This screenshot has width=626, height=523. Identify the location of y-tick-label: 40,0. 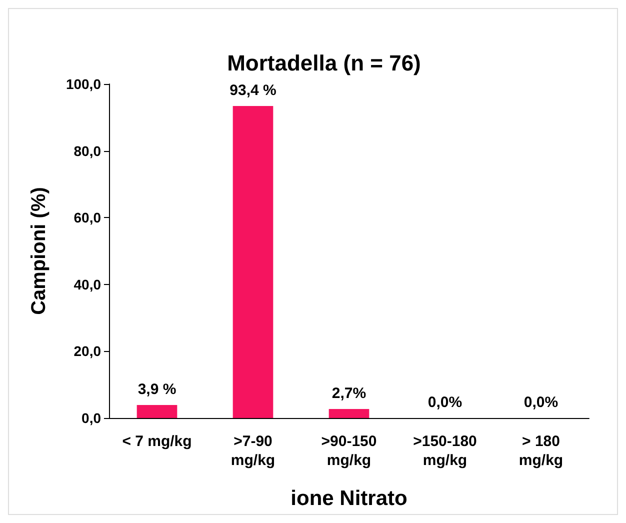
(88, 284).